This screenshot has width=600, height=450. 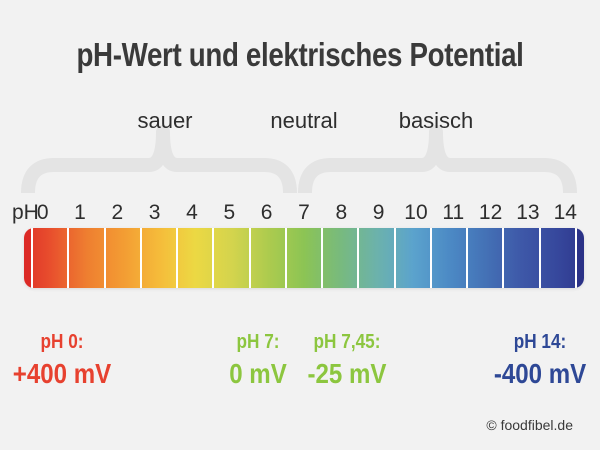 I want to click on ph-tick: 10, so click(x=416, y=212).